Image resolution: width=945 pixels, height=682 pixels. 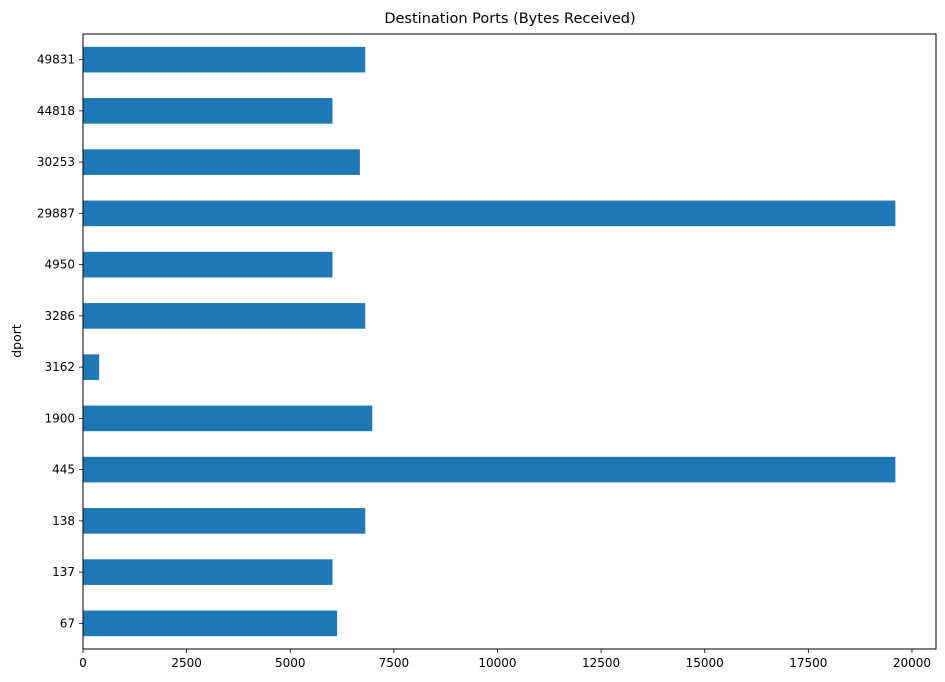 What do you see at coordinates (509, 19) in the screenshot?
I see `chart-title: Destination Ports (Bytes Received)` at bounding box center [509, 19].